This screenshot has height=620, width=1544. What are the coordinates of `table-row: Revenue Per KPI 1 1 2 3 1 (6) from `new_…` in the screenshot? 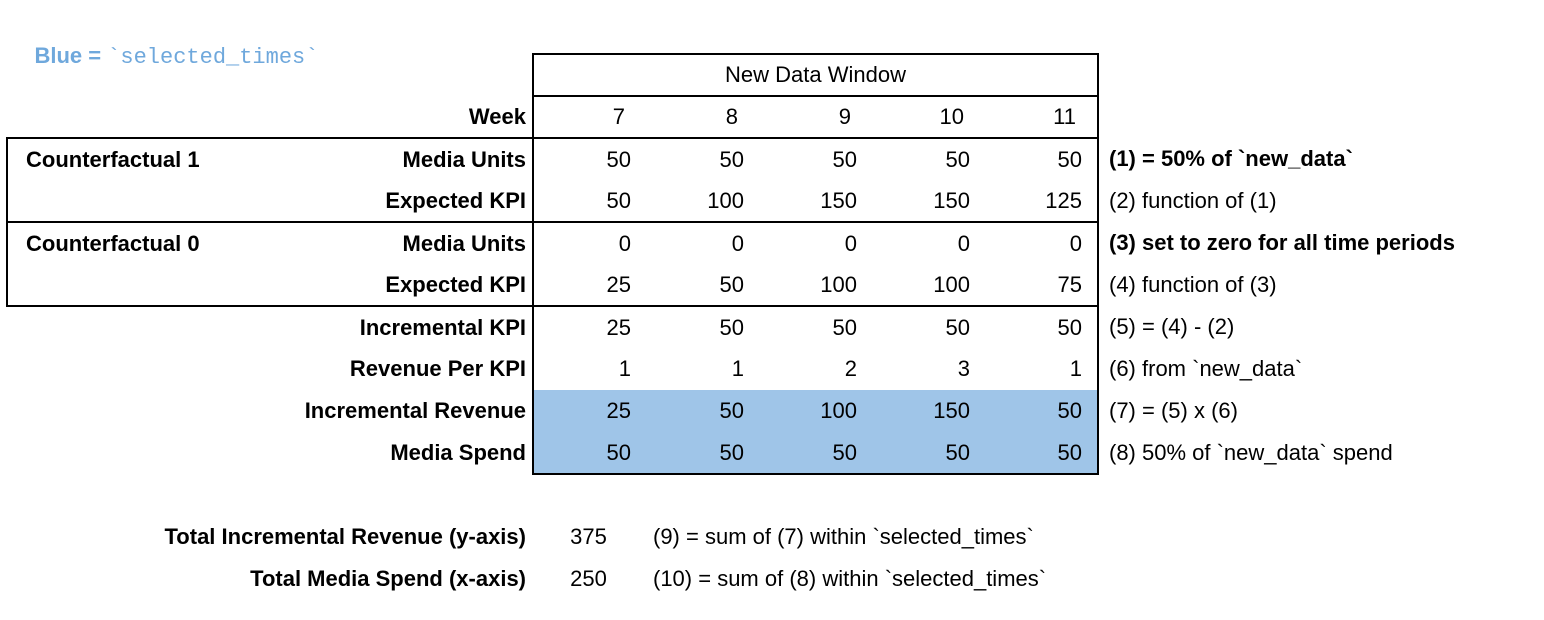 It's located at (775, 369).